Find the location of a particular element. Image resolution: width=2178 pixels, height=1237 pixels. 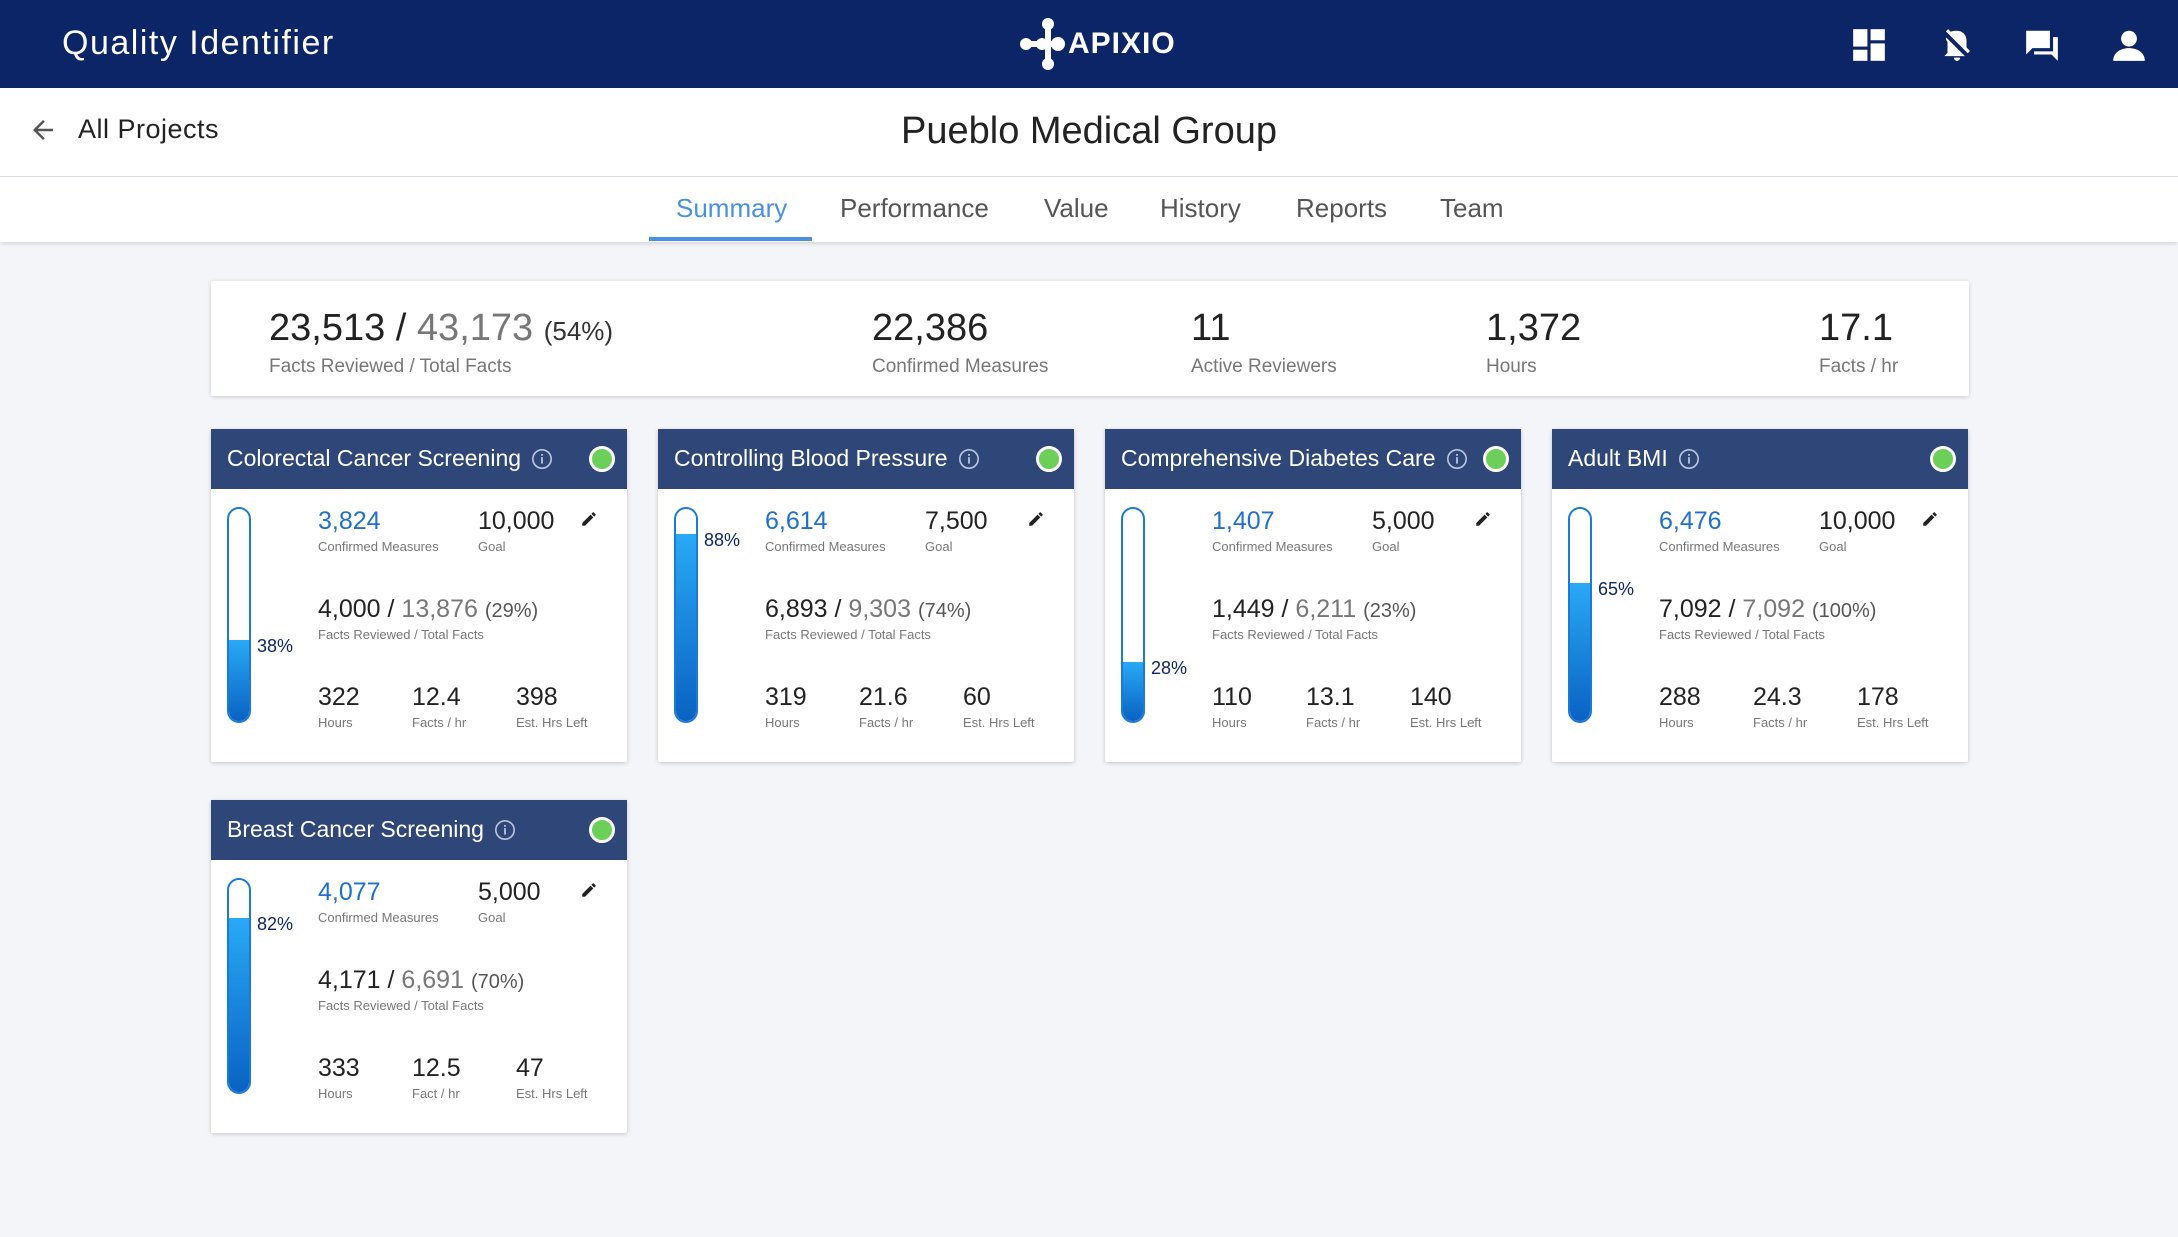

all-projects-link: All Projects is located at coordinates (123, 129).